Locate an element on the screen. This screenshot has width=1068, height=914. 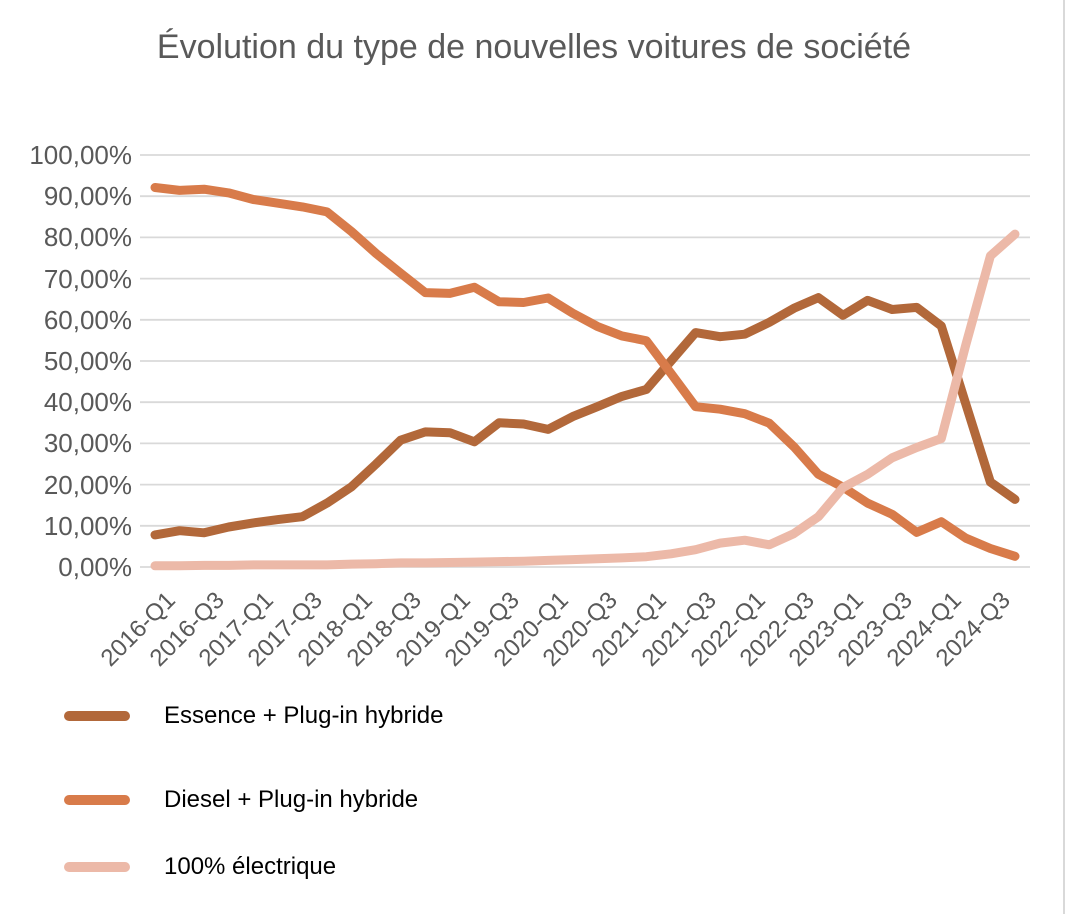
y-axis-tick-label: 80,00% is located at coordinates (87, 237).